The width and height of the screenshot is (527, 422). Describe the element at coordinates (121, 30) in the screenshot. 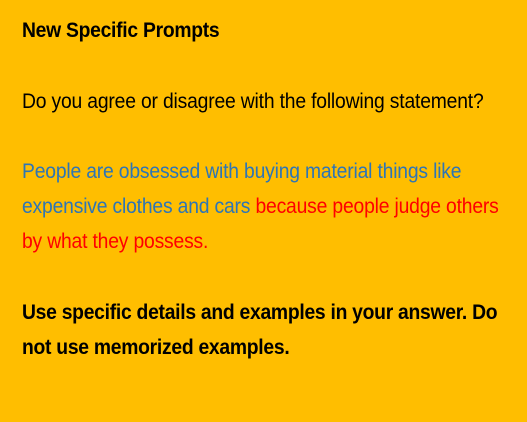

I see `slide-title: New Specific Prompts` at that location.